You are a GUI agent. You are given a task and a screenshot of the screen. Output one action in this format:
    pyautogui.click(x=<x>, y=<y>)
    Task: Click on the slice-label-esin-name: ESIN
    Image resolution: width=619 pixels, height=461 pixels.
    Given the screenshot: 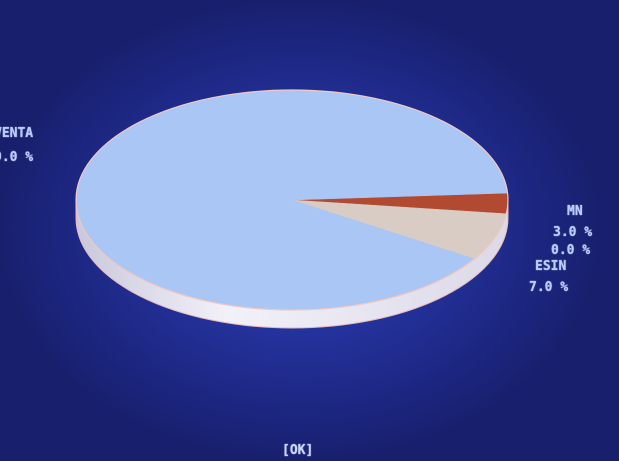 What is the action you would take?
    pyautogui.click(x=551, y=266)
    